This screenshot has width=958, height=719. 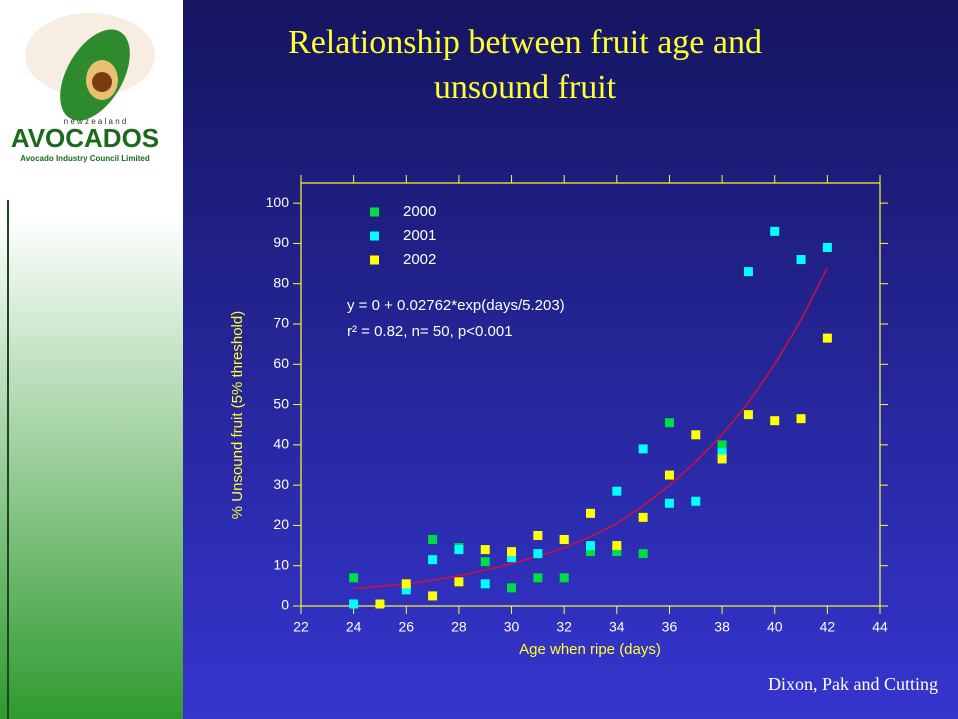 I want to click on x-tick-label: 26, so click(x=406, y=627).